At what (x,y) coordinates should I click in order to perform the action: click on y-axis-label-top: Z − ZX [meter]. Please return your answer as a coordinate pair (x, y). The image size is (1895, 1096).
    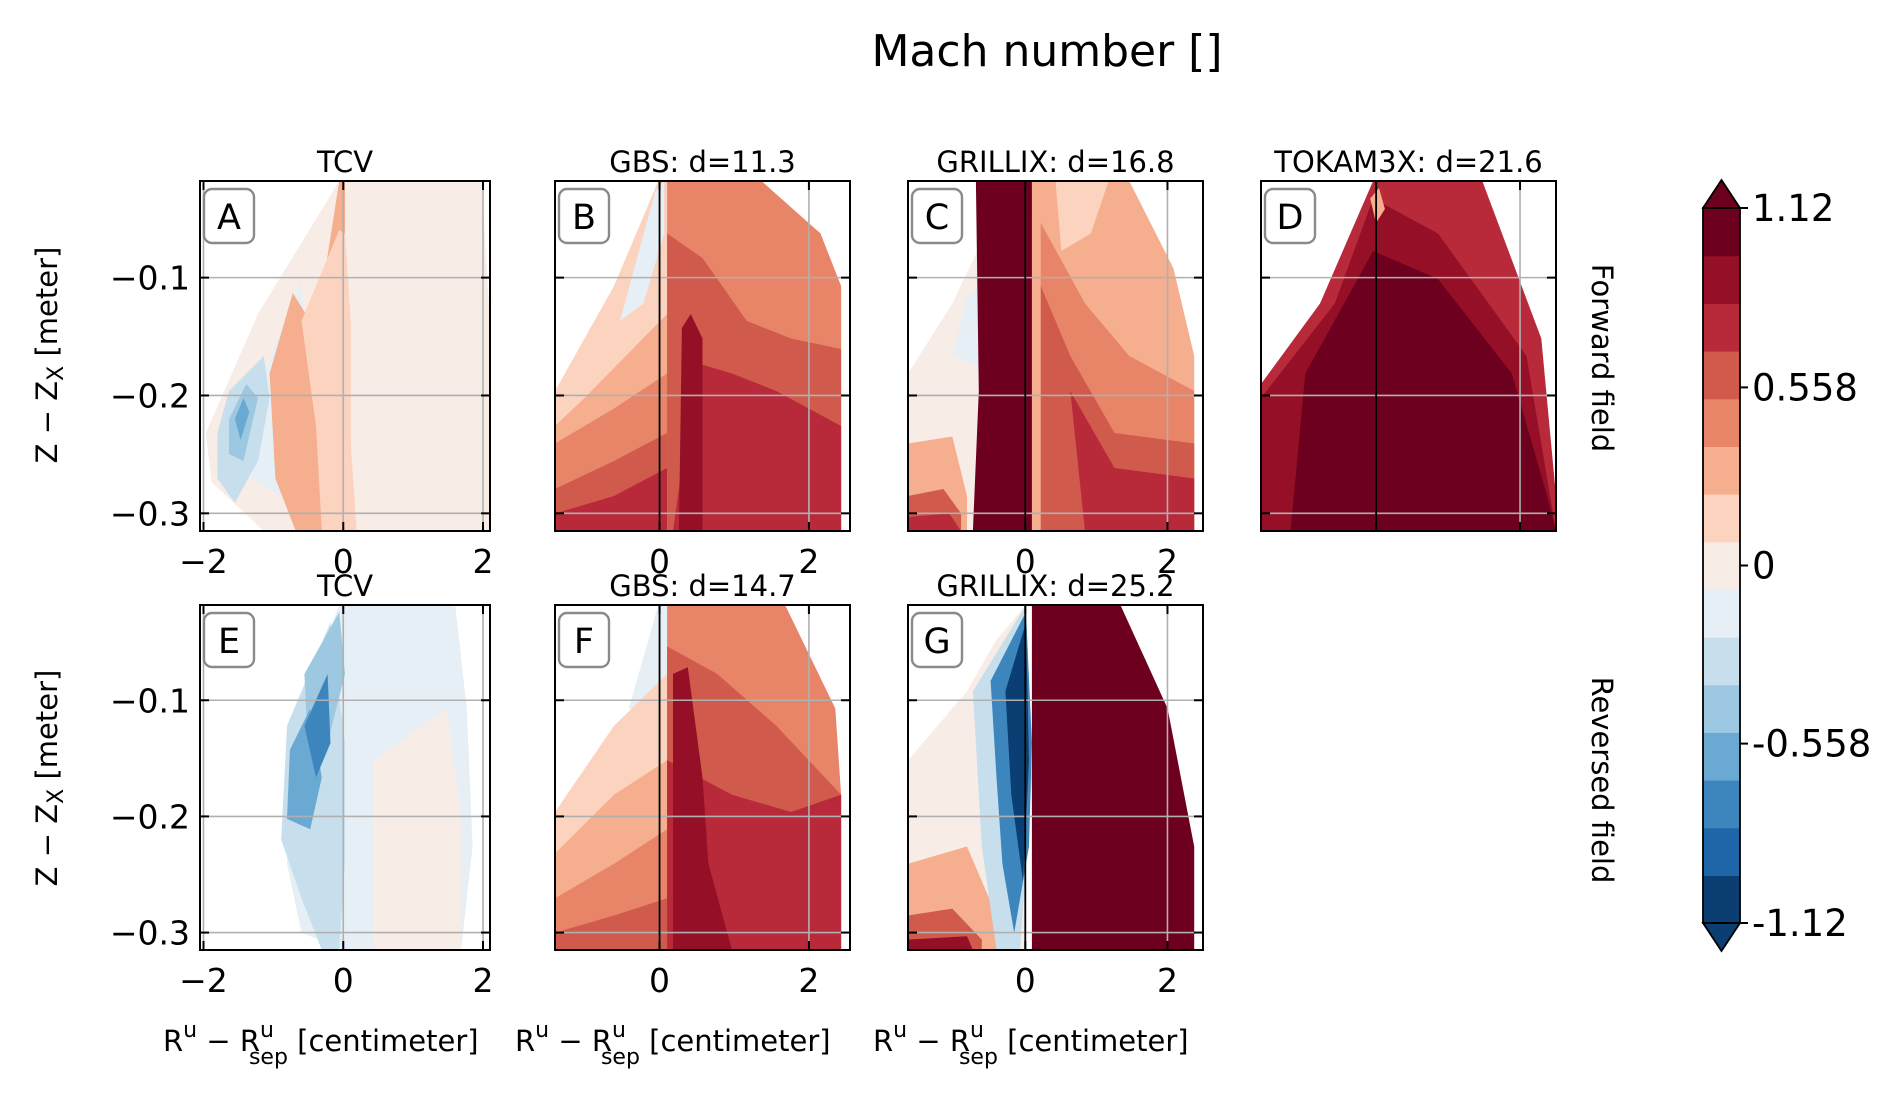
    Looking at the image, I should click on (49, 355).